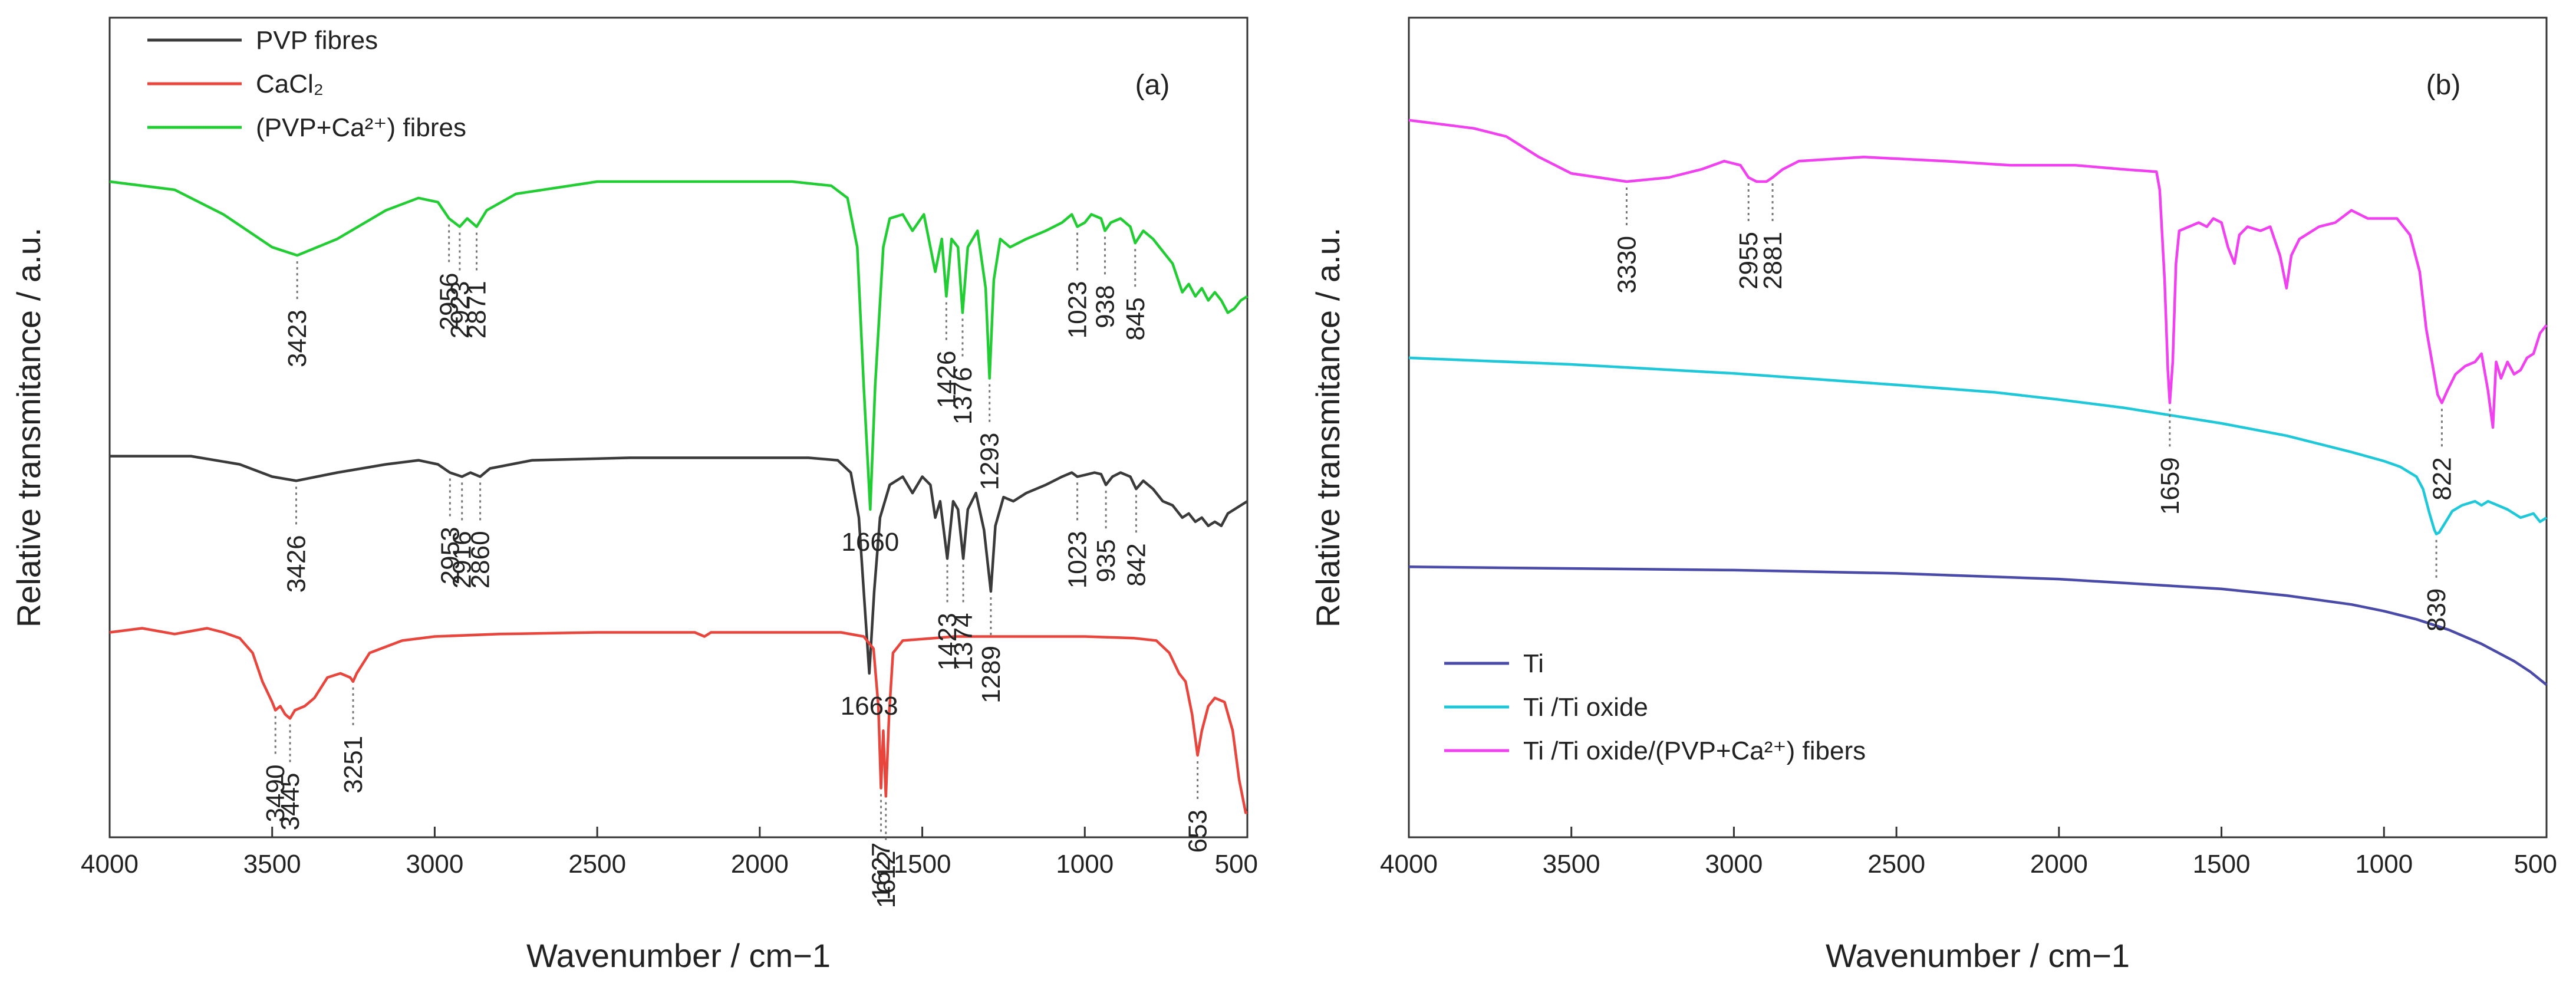  Describe the element at coordinates (1135, 318) in the screenshot. I see `peak-label-845: 845` at that location.